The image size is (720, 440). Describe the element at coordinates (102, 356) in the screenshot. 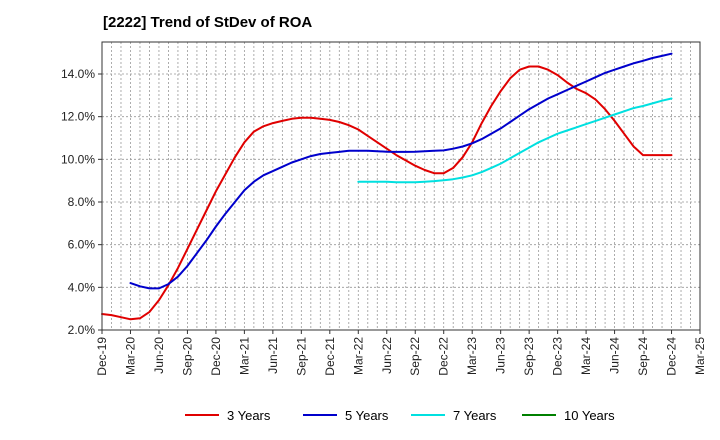

I see `x-tick-label: Dec-19` at that location.